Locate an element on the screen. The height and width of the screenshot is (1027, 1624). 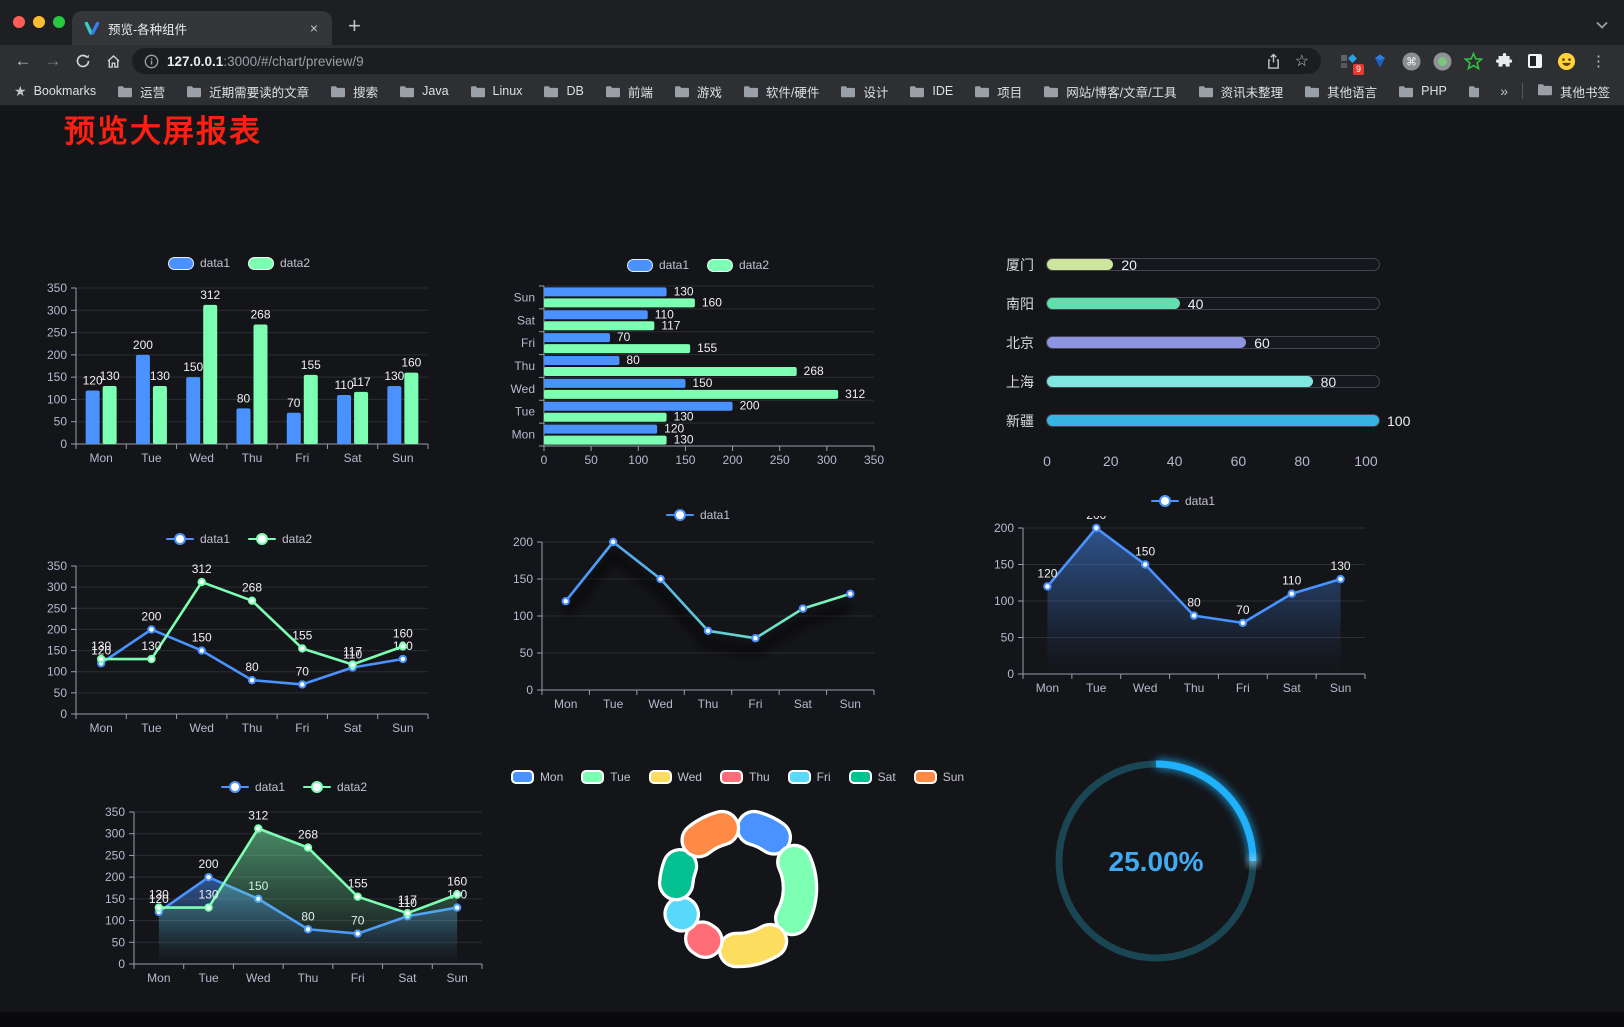
reload-button is located at coordinates (83, 61).